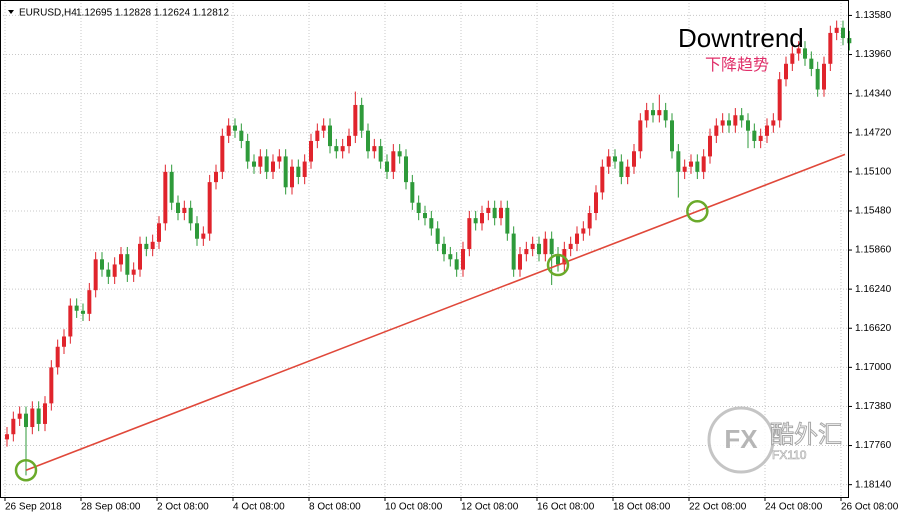 The image size is (900, 516). I want to click on y-tick-label: 1.16240, so click(873, 289).